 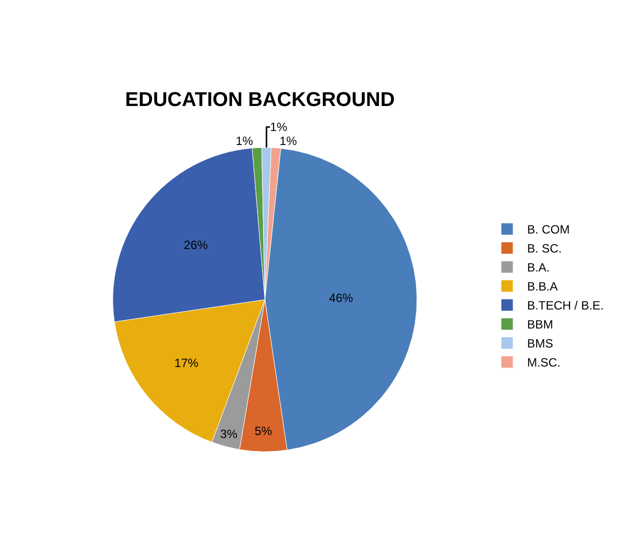 I want to click on legend-label: BBM, so click(x=540, y=325).